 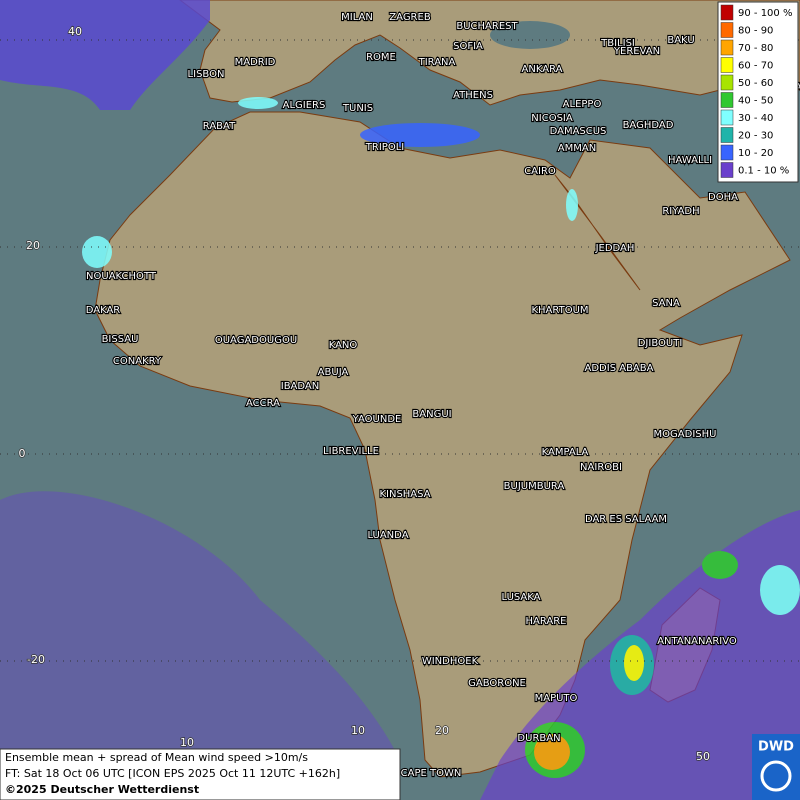 I want to click on legend-label: 10 - 20, so click(x=755, y=153).